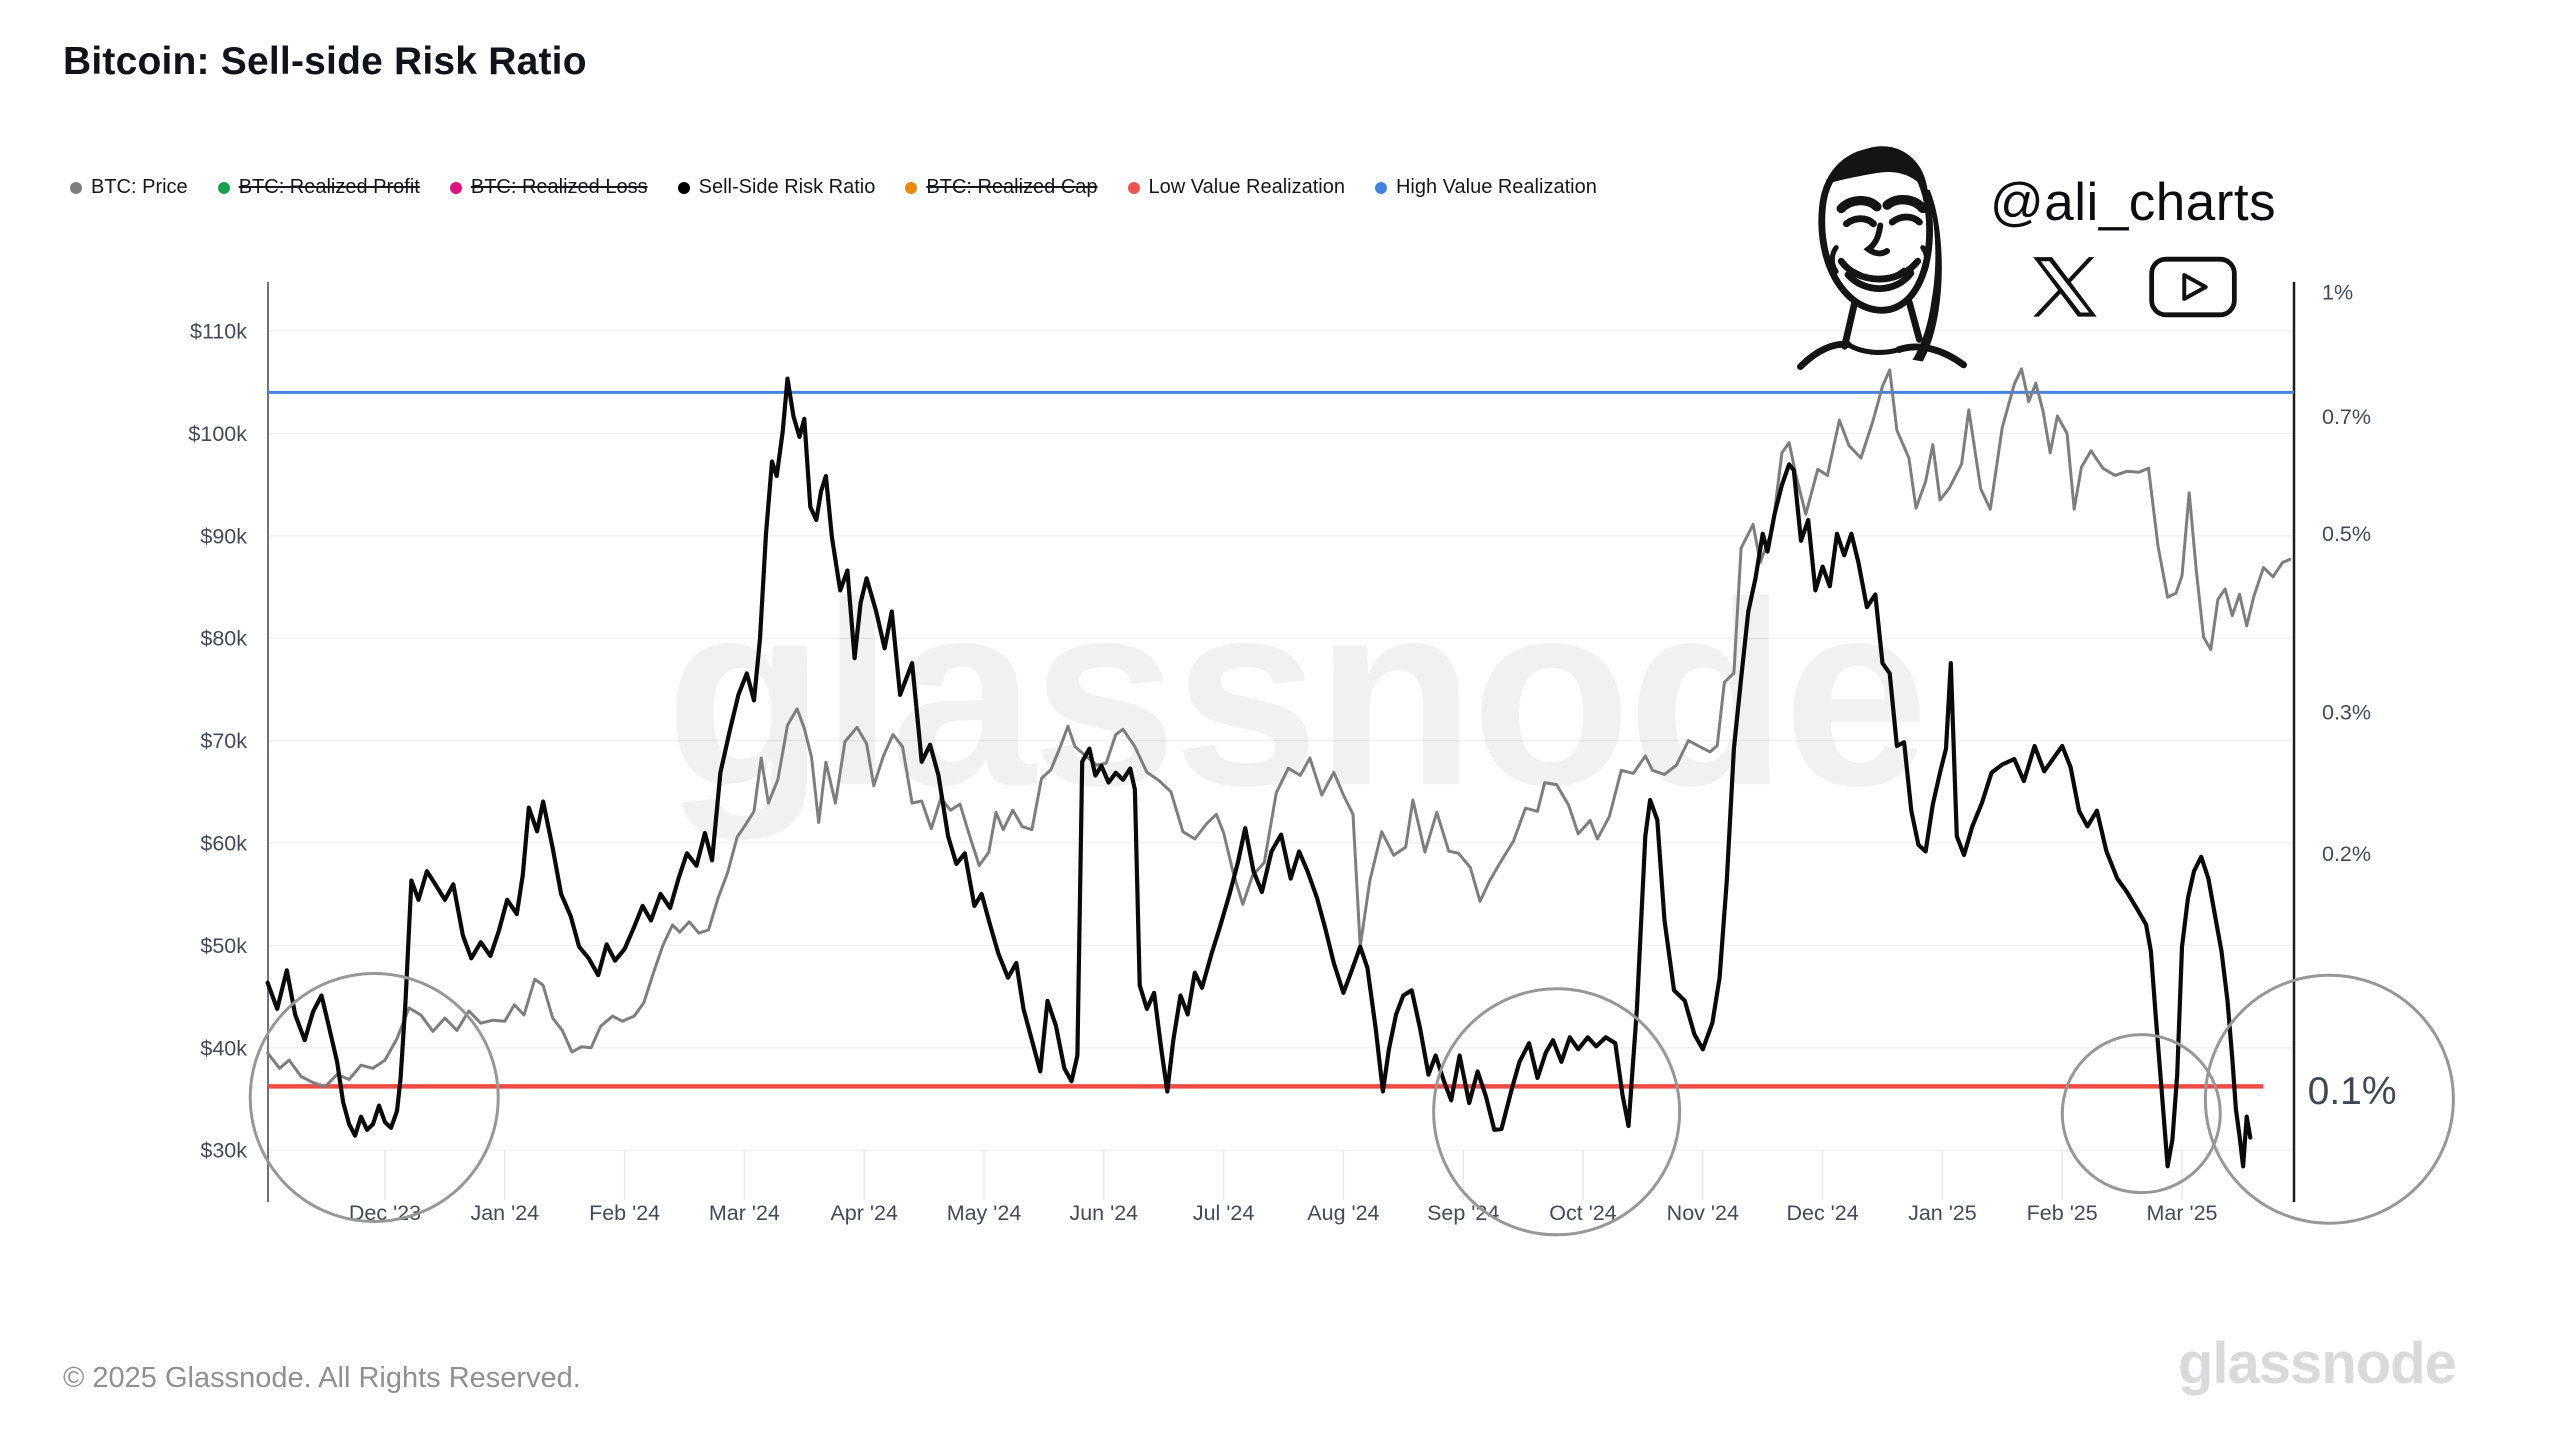 The width and height of the screenshot is (2560, 1440). I want to click on price-tick-label: $40k, so click(223, 1048).